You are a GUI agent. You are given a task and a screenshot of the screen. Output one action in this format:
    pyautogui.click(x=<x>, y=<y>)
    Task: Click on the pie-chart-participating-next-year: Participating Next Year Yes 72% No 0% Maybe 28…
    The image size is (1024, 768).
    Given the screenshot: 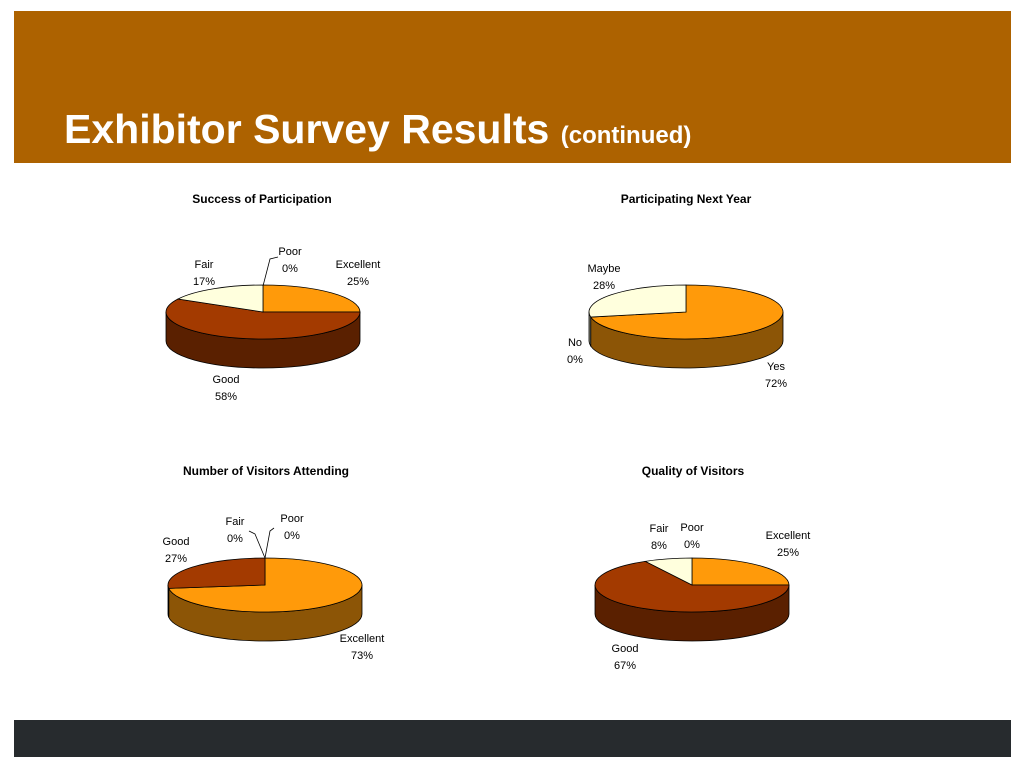 What is the action you would take?
    pyautogui.click(x=677, y=291)
    